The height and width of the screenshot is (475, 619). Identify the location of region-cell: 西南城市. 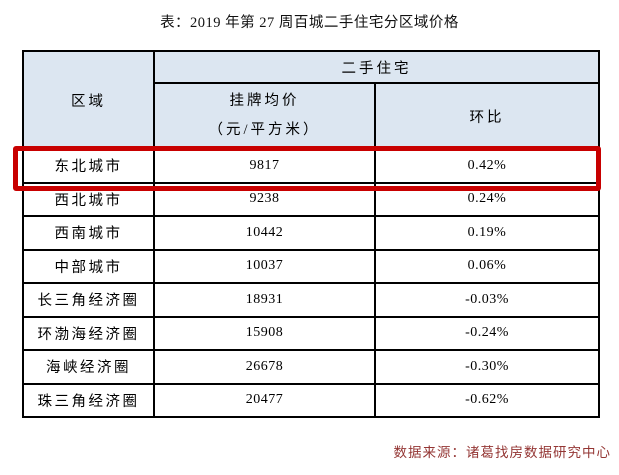
(88, 233).